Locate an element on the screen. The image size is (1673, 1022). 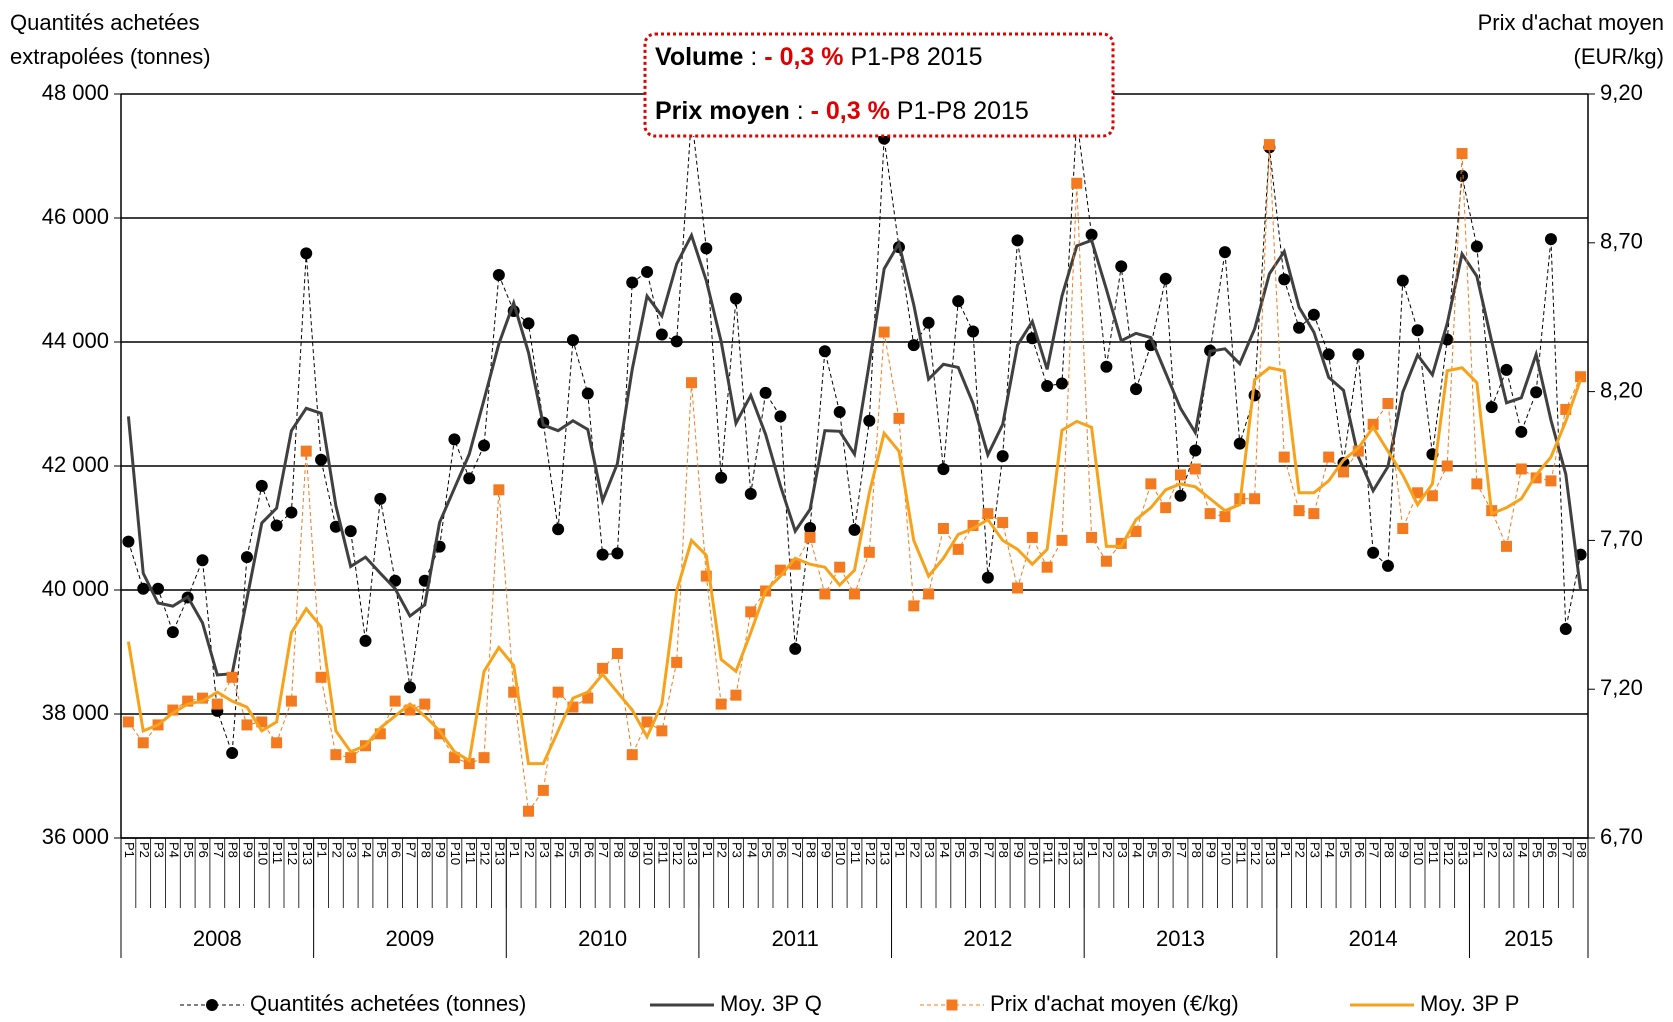
y2-tick-label: 8,20 is located at coordinates (1621, 389).